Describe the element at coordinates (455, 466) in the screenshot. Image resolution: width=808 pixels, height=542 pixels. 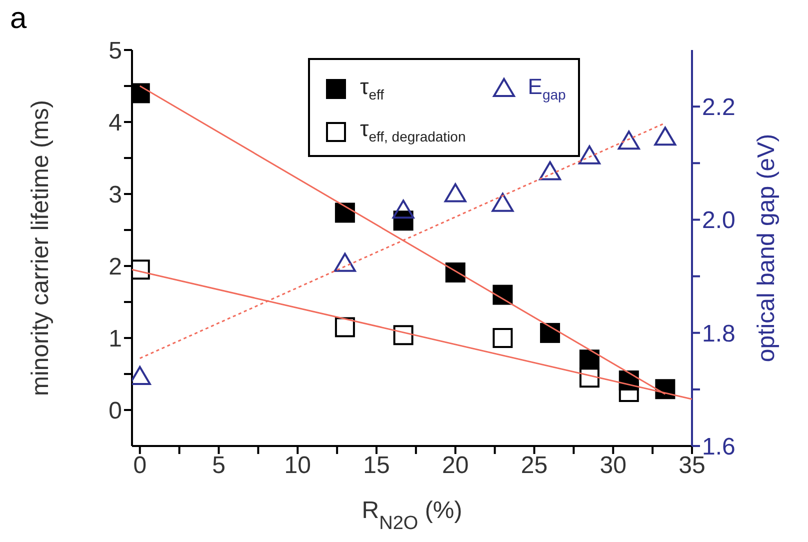
I see `x-tick-label: 20` at that location.